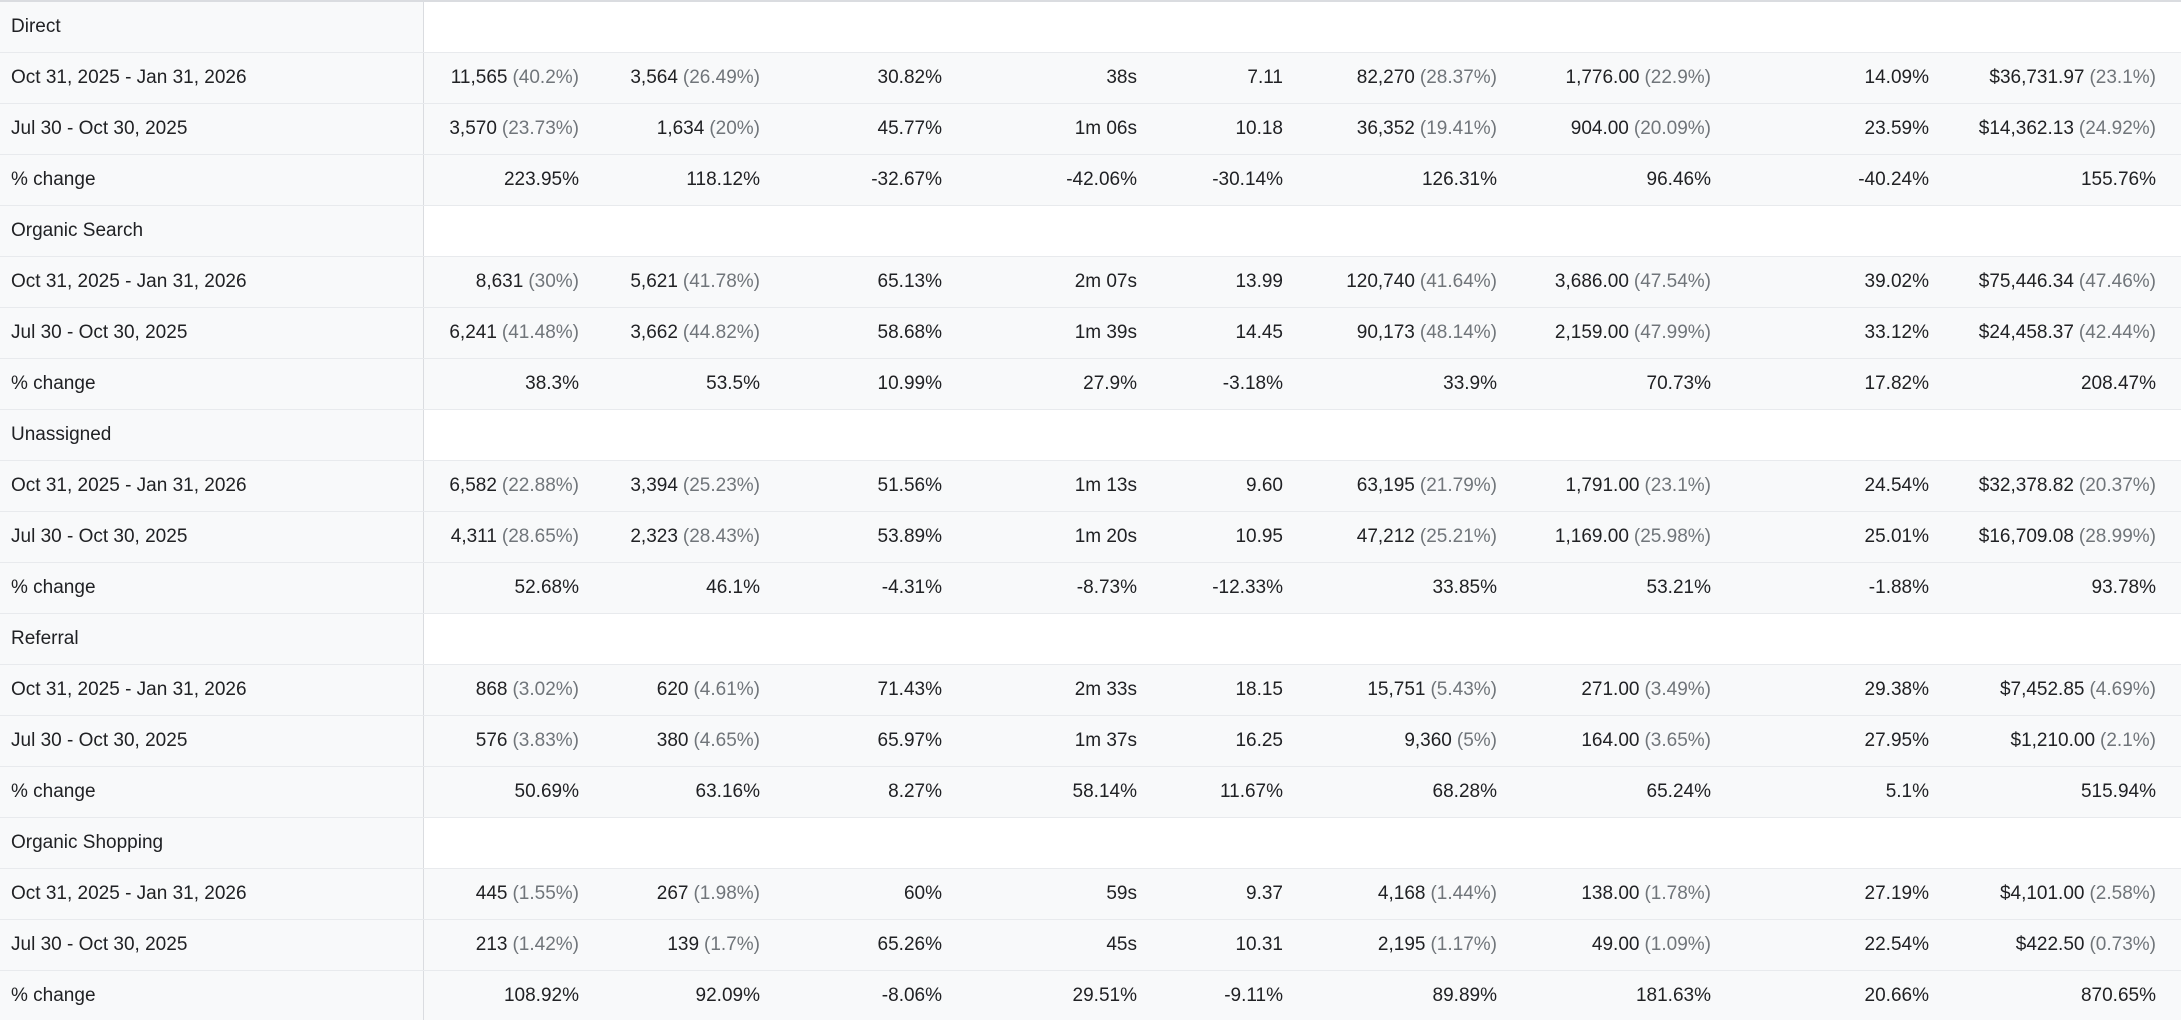 The width and height of the screenshot is (2181, 1020). Describe the element at coordinates (1039, 690) in the screenshot. I see `metric-cell: 2m 33s` at that location.